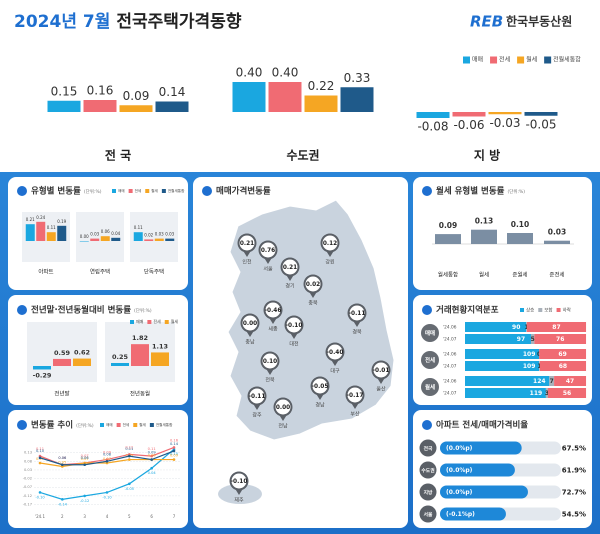 The image size is (600, 534). I want to click on region-label: 전북, so click(270, 380).